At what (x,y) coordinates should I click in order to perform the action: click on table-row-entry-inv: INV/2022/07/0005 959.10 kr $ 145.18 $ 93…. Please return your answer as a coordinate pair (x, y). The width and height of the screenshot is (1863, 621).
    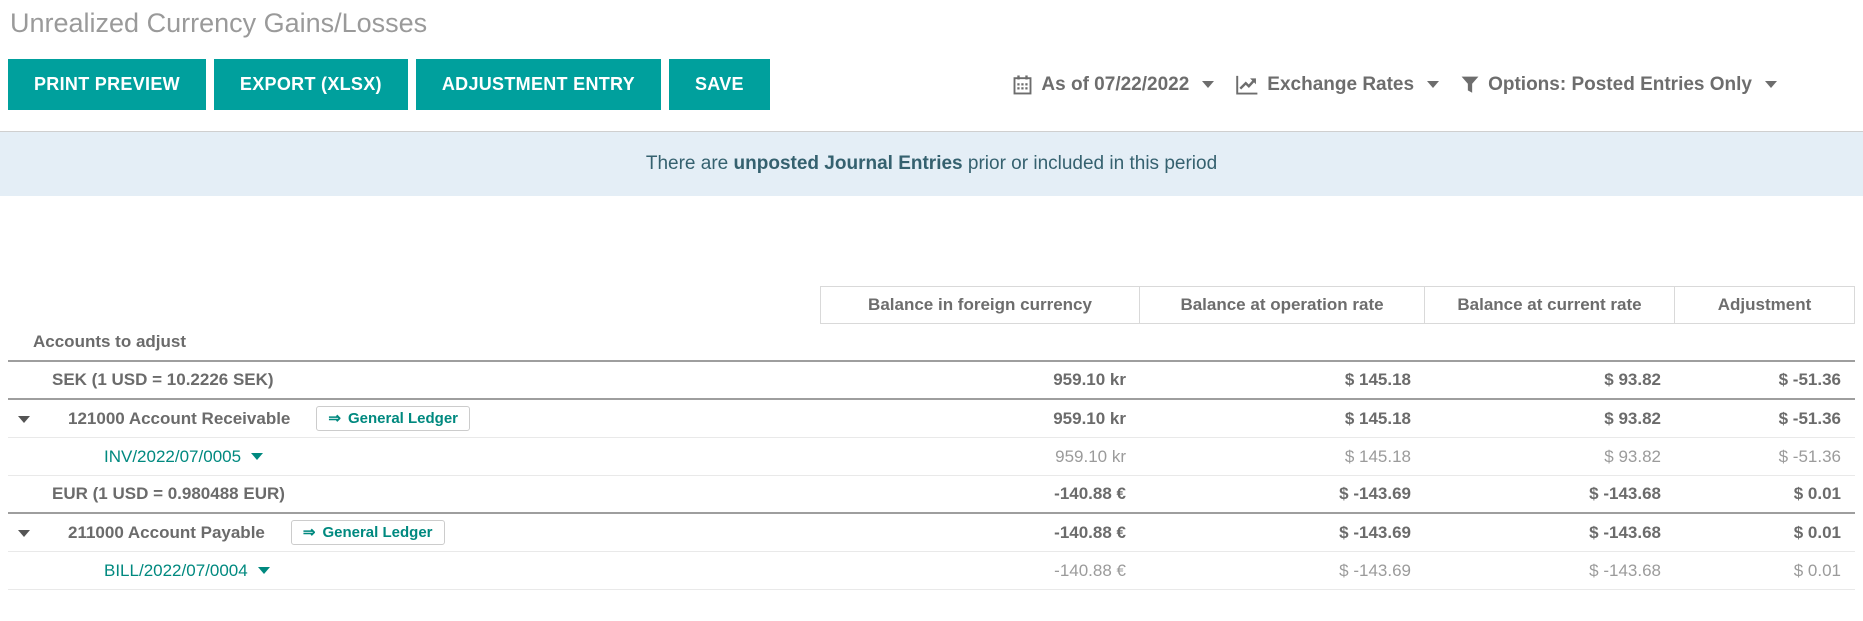
    Looking at the image, I should click on (931, 457).